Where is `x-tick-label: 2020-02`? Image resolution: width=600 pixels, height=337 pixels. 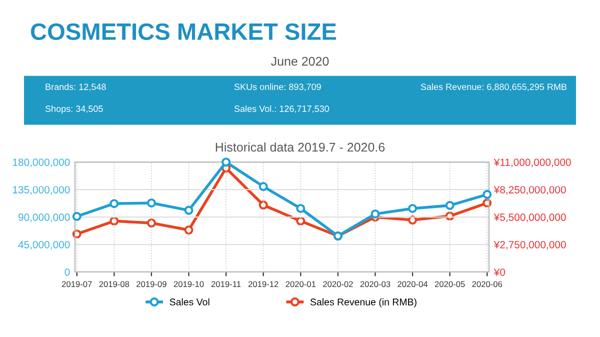
x-tick-label: 2020-02 is located at coordinates (338, 284).